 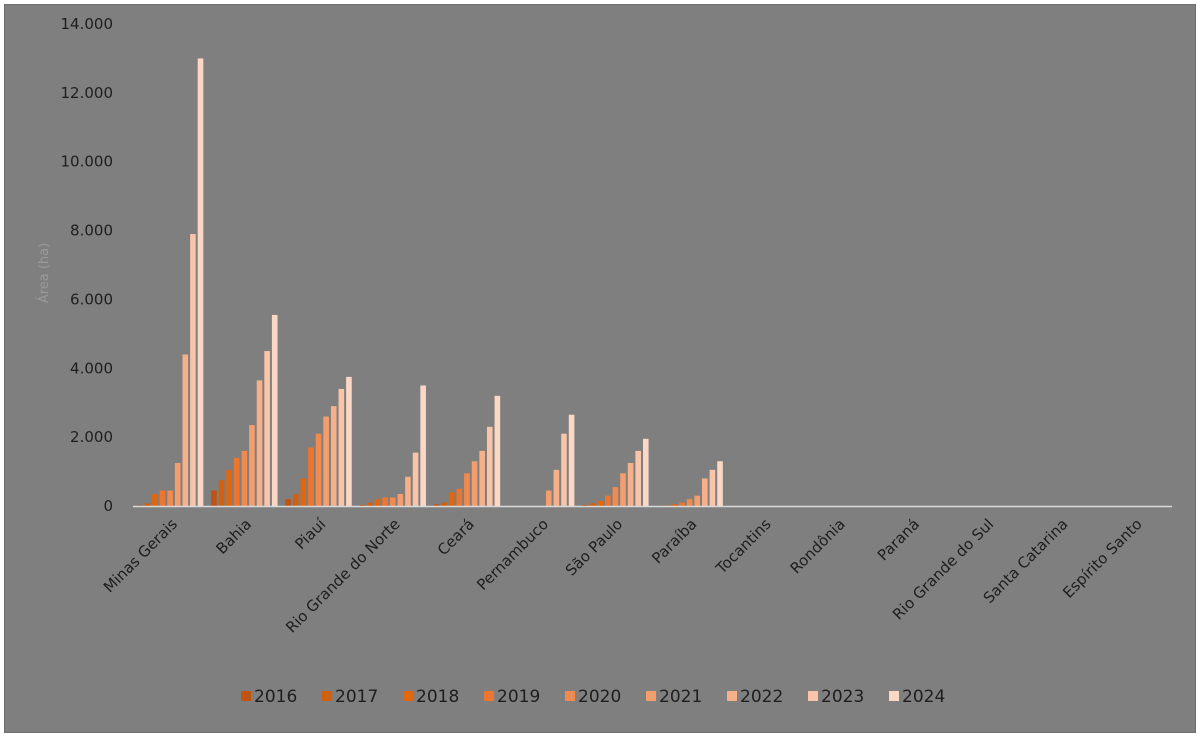 I want to click on legend-label: 2023, so click(x=842, y=697).